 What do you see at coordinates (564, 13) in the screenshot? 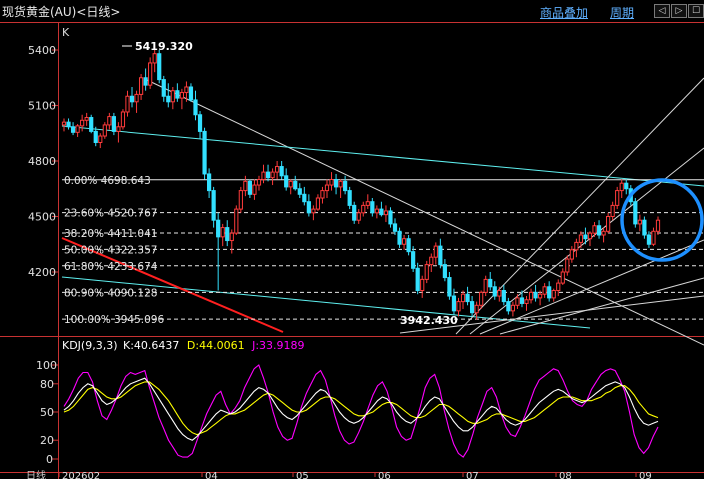
I see `overlay-symbol-link: 商品叠加` at bounding box center [564, 13].